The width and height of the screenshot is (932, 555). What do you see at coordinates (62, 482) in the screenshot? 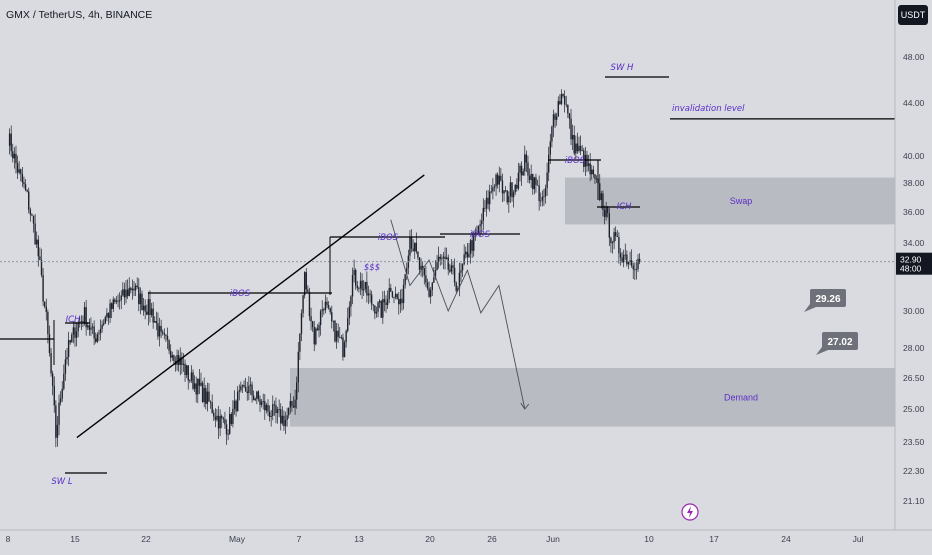
I see `annotation-label: SW L` at bounding box center [62, 482].